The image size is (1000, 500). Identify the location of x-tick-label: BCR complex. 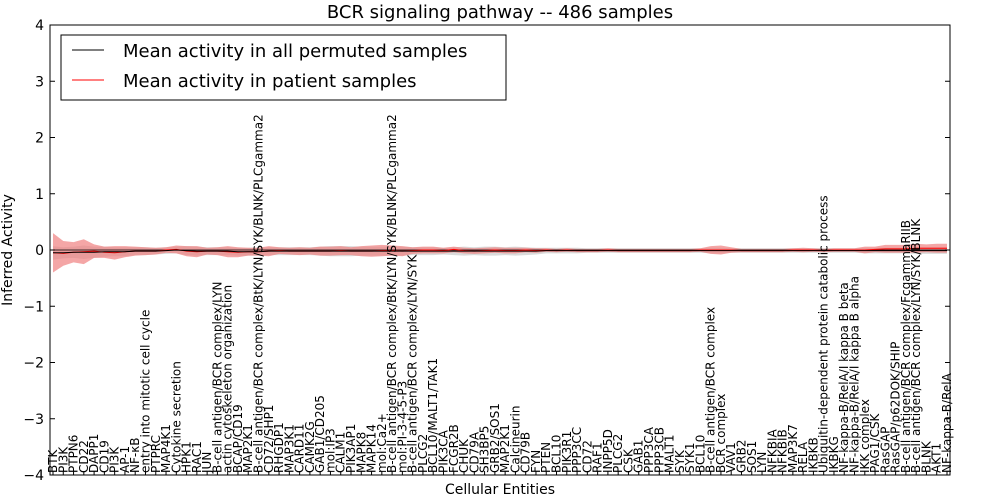
(721, 433).